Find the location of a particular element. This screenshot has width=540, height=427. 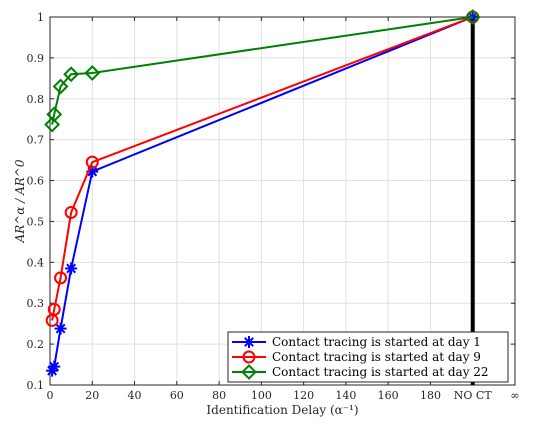

x-tick-label: ∞ is located at coordinates (514, 395).